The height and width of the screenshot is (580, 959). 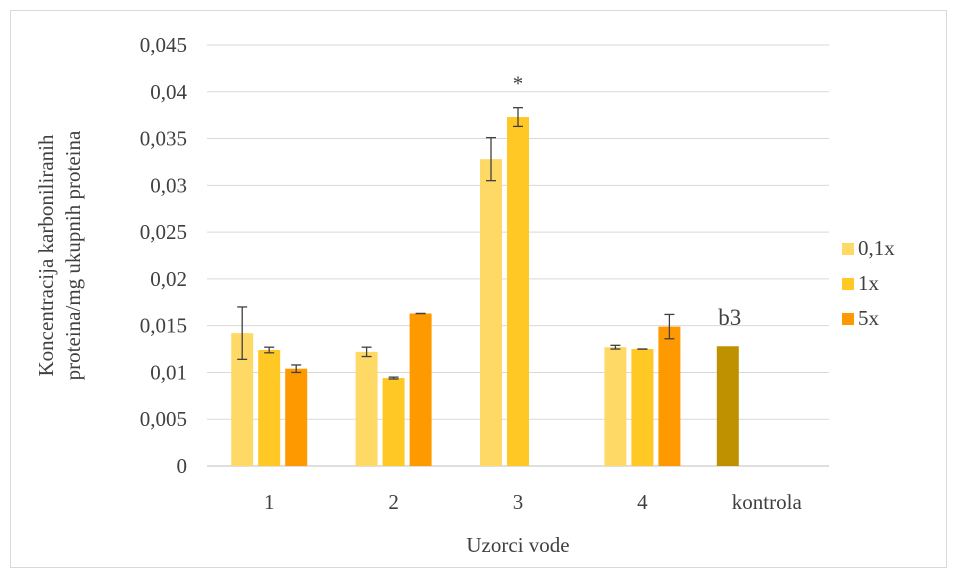 What do you see at coordinates (269, 502) in the screenshot?
I see `x-tick-label: 1` at bounding box center [269, 502].